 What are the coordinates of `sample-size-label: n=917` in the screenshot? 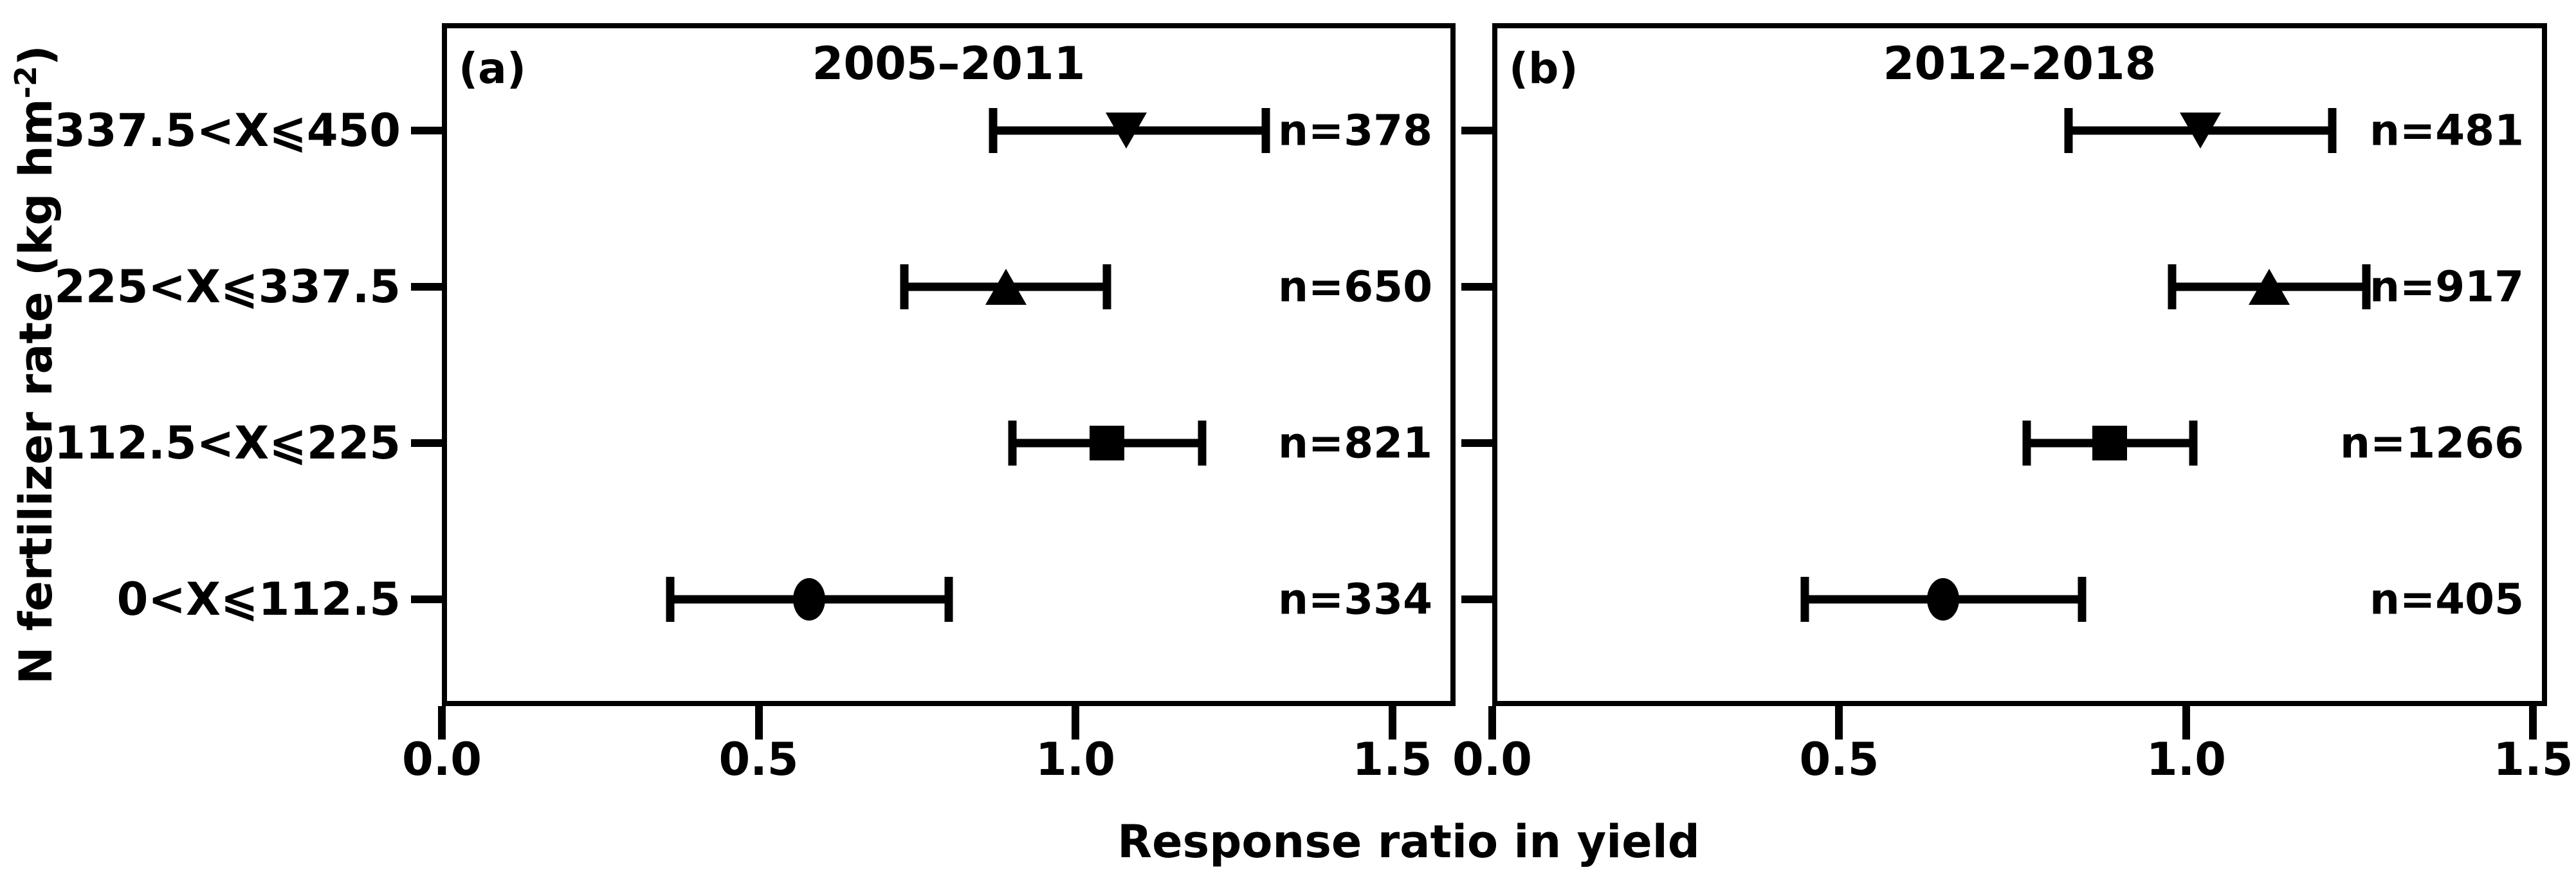 It's located at (2446, 287).